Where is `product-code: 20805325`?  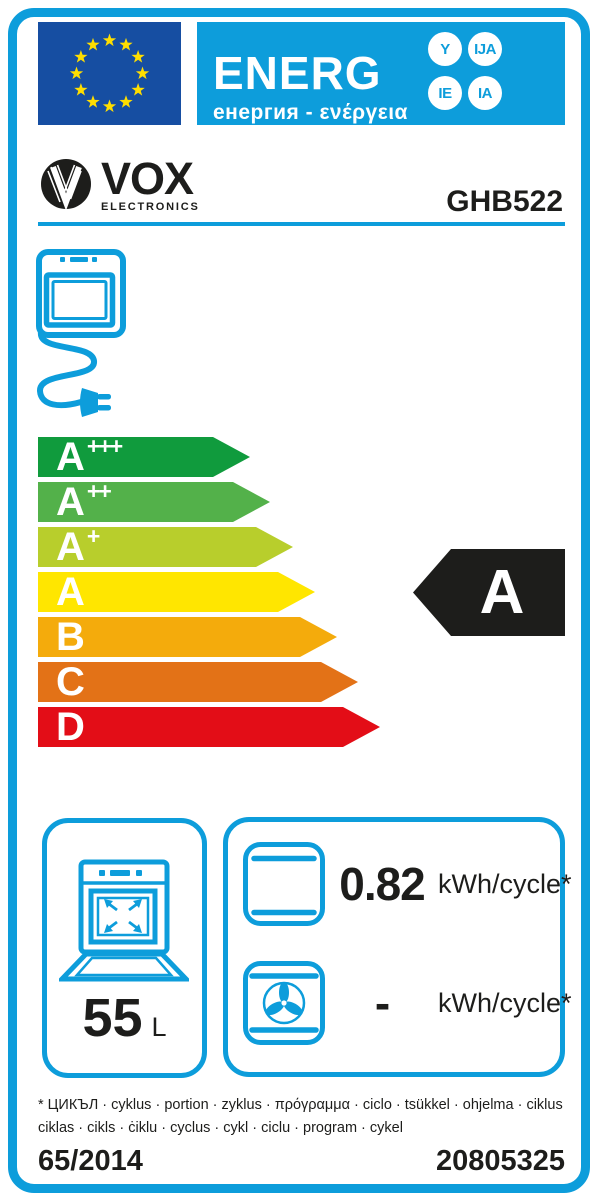 product-code: 20805325 is located at coordinates (500, 1161).